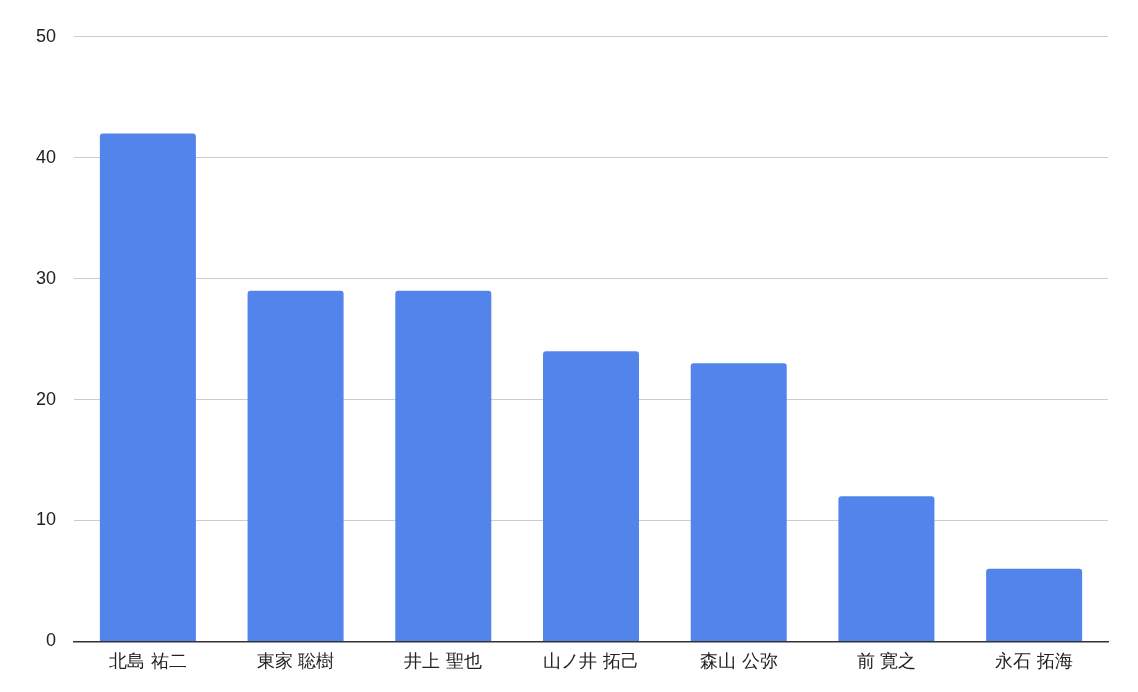 The width and height of the screenshot is (1138, 692). Describe the element at coordinates (51, 640) in the screenshot. I see `y-tick-label: 0` at that location.